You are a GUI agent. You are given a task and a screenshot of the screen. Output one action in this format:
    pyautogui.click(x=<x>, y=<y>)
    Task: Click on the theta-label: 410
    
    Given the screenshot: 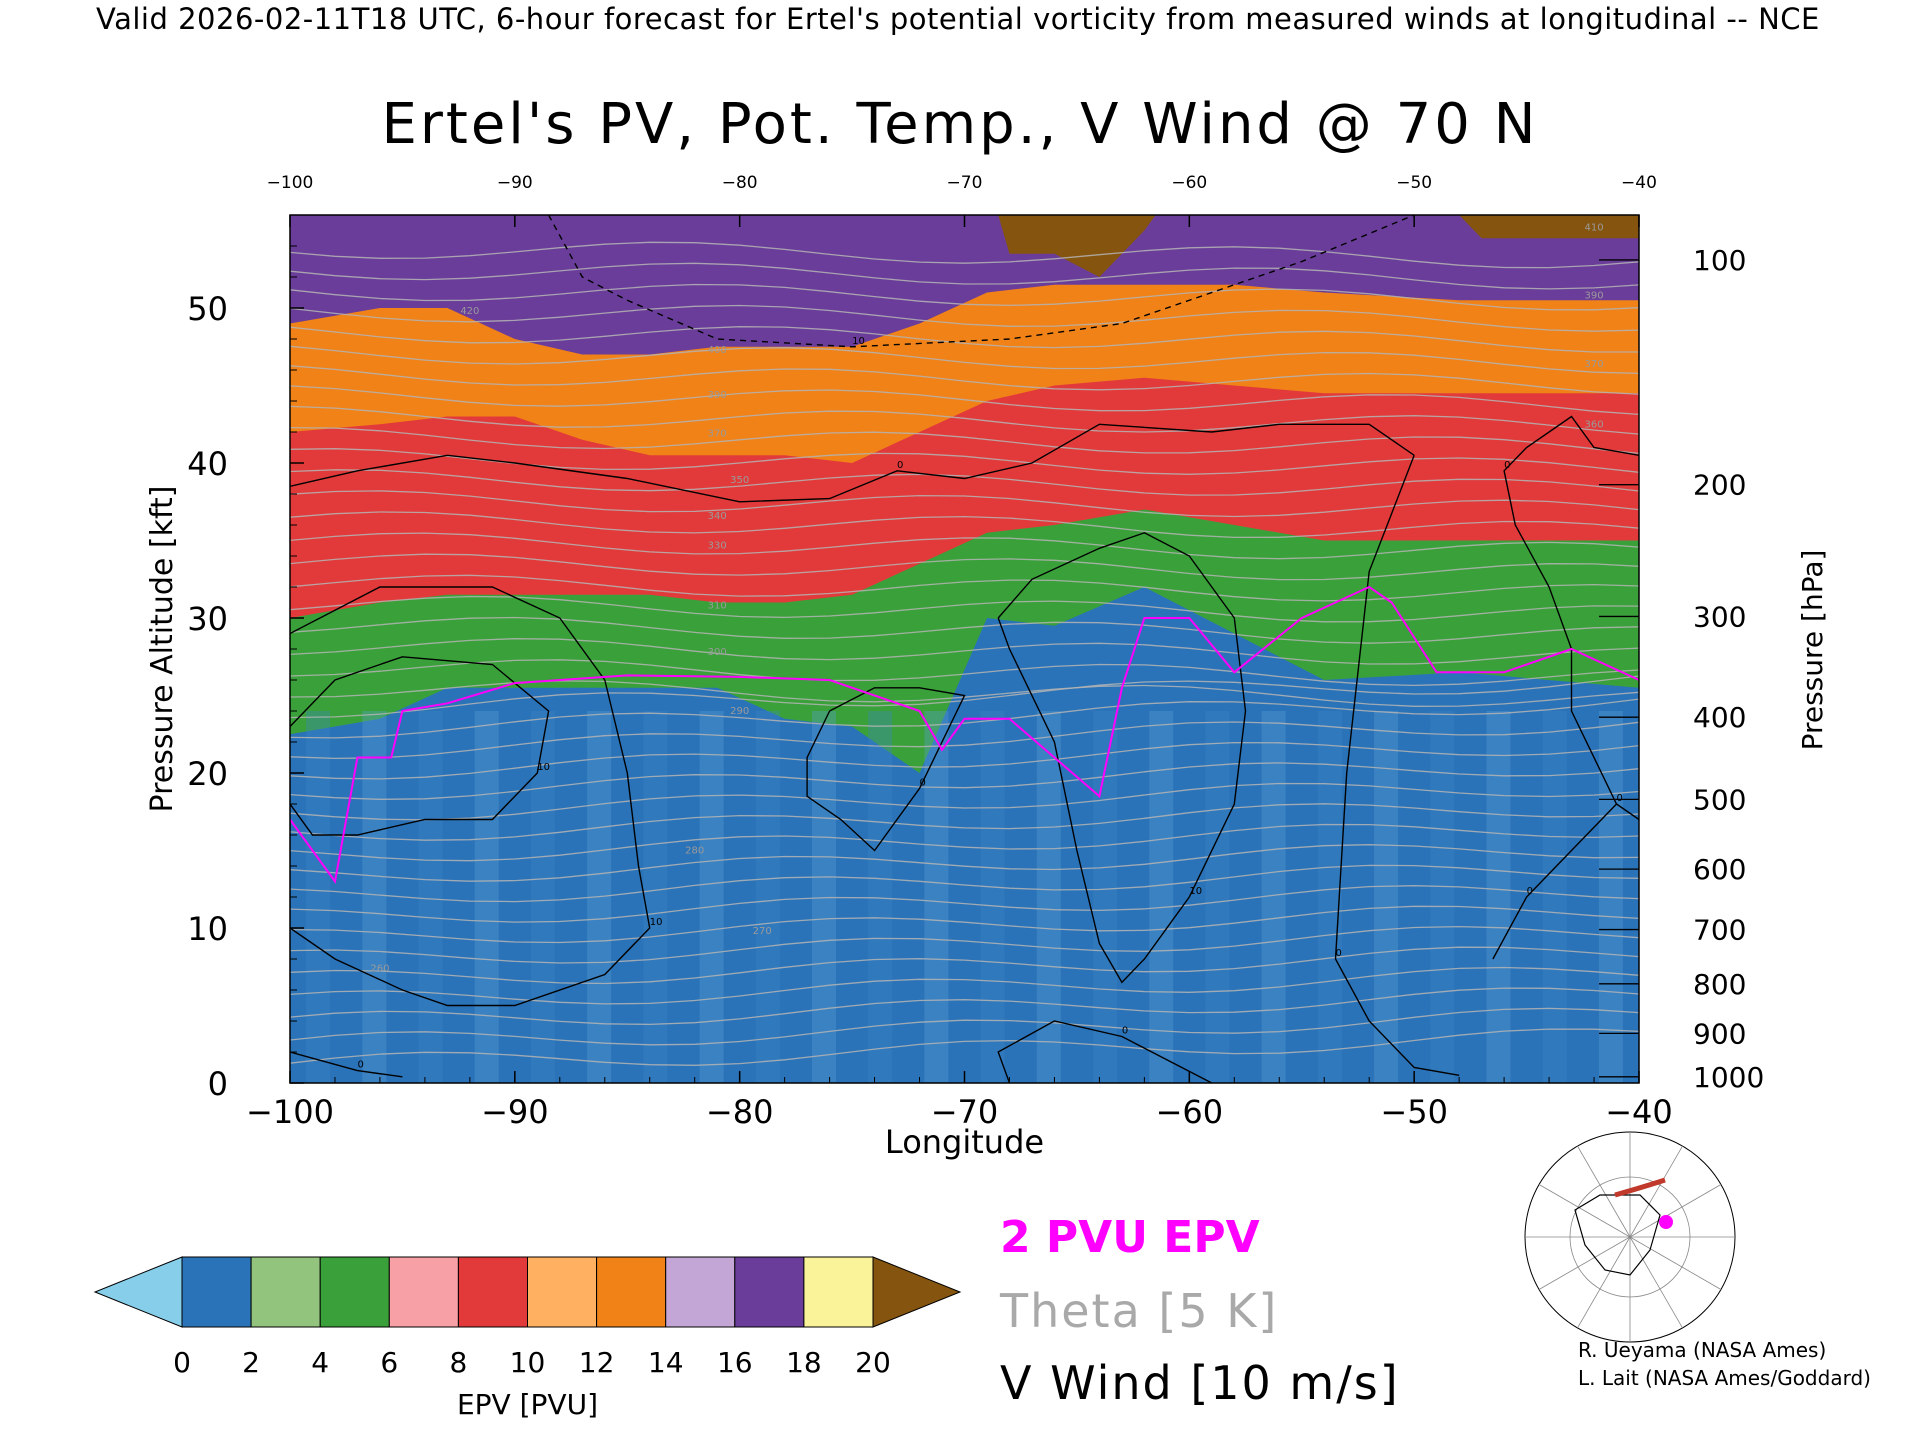 What is the action you would take?
    pyautogui.click(x=1593, y=228)
    